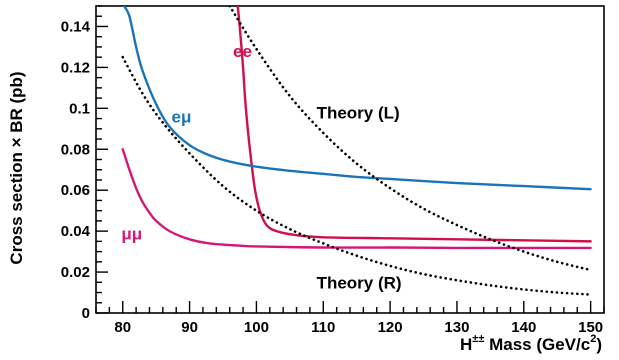 The height and width of the screenshot is (360, 619). I want to click on series-label-emu: eμ, so click(182, 117).